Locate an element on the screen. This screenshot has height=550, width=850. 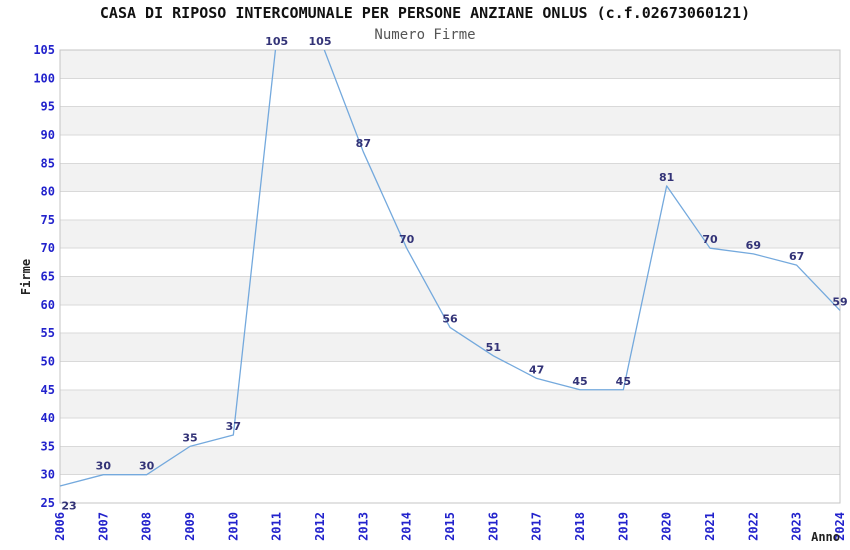
x-tick-label: 2010 is located at coordinates (233, 526).